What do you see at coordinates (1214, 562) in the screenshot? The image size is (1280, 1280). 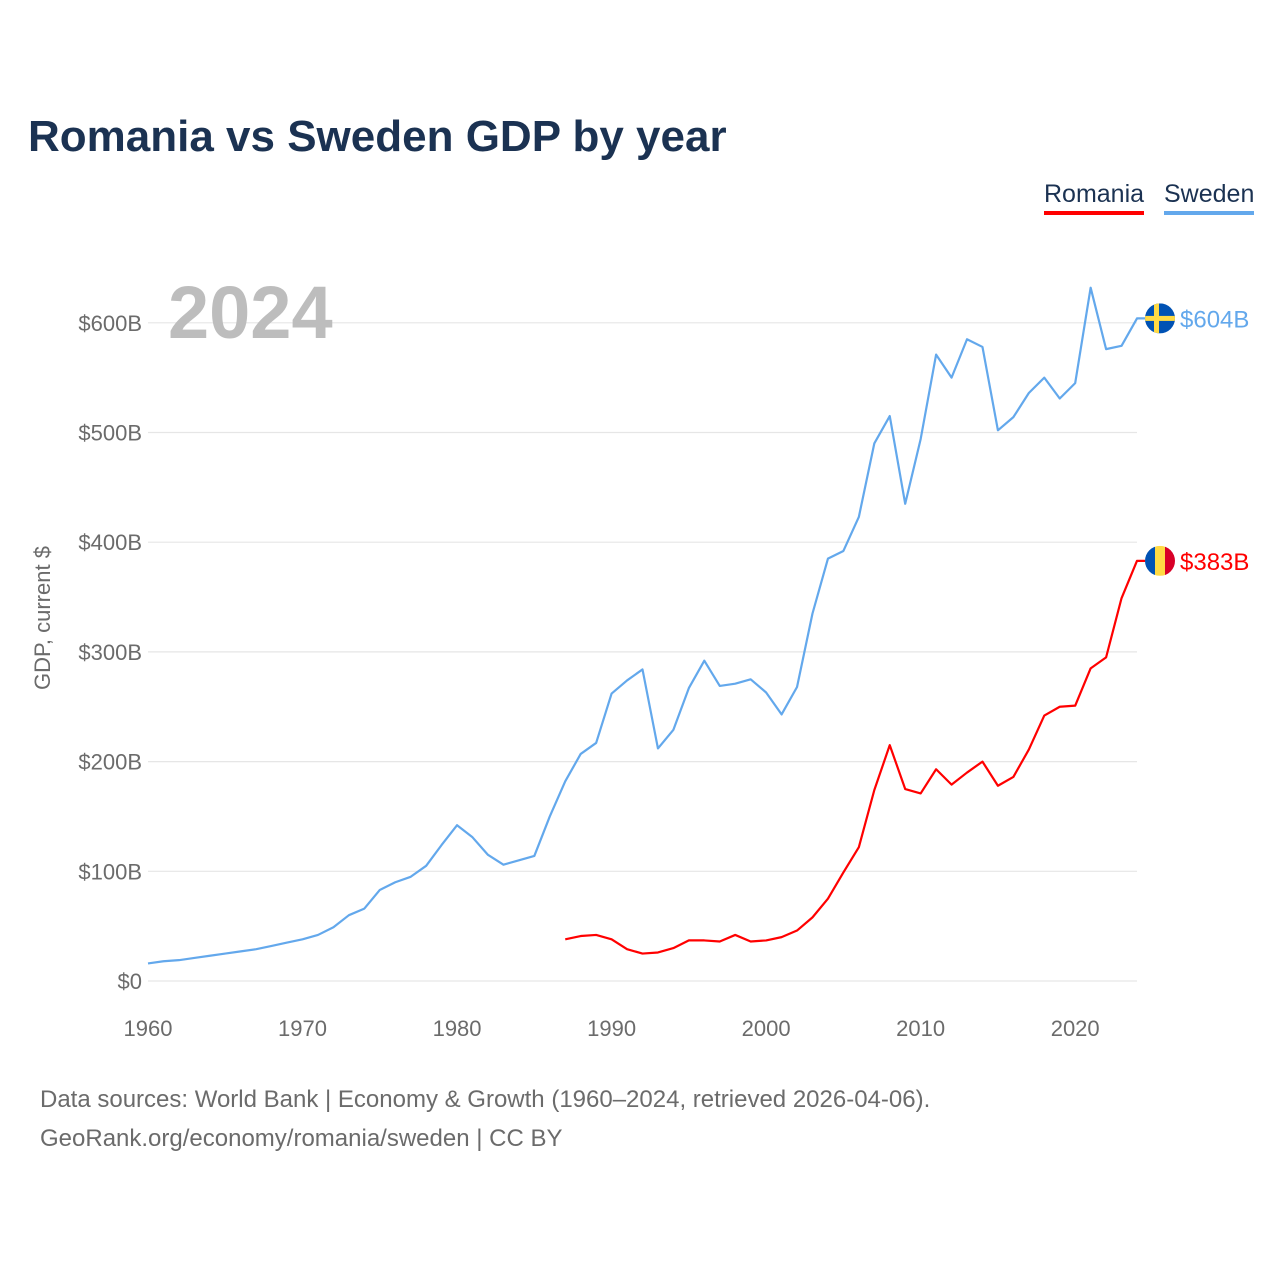 I see `end-value-label-romania: $383B` at bounding box center [1214, 562].